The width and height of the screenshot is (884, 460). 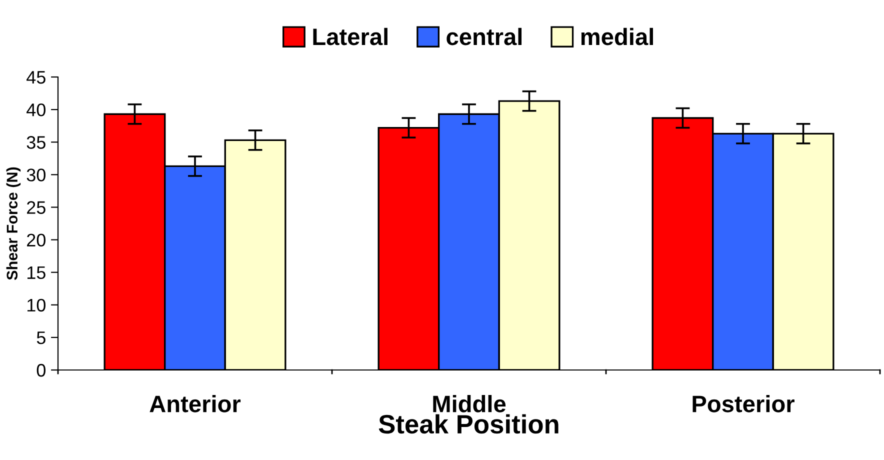 What do you see at coordinates (484, 37) in the screenshot?
I see `legend-label: central` at bounding box center [484, 37].